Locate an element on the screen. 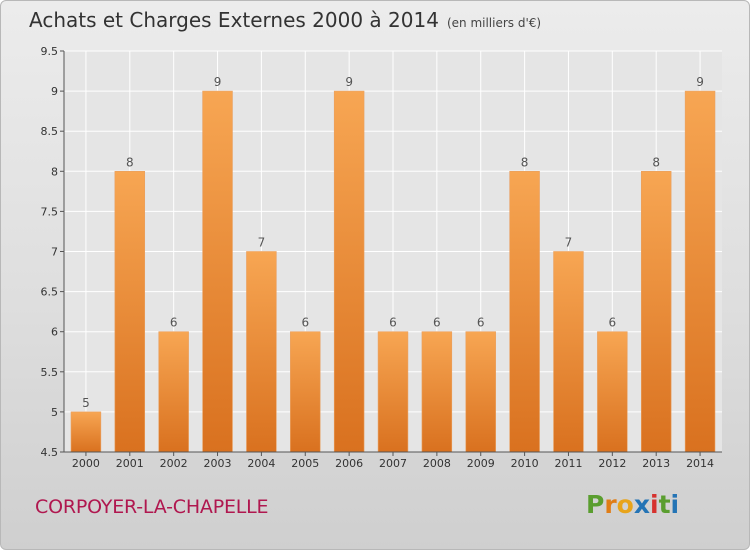 The image size is (750, 550). y-tick-label: 8.5 is located at coordinates (50, 131).